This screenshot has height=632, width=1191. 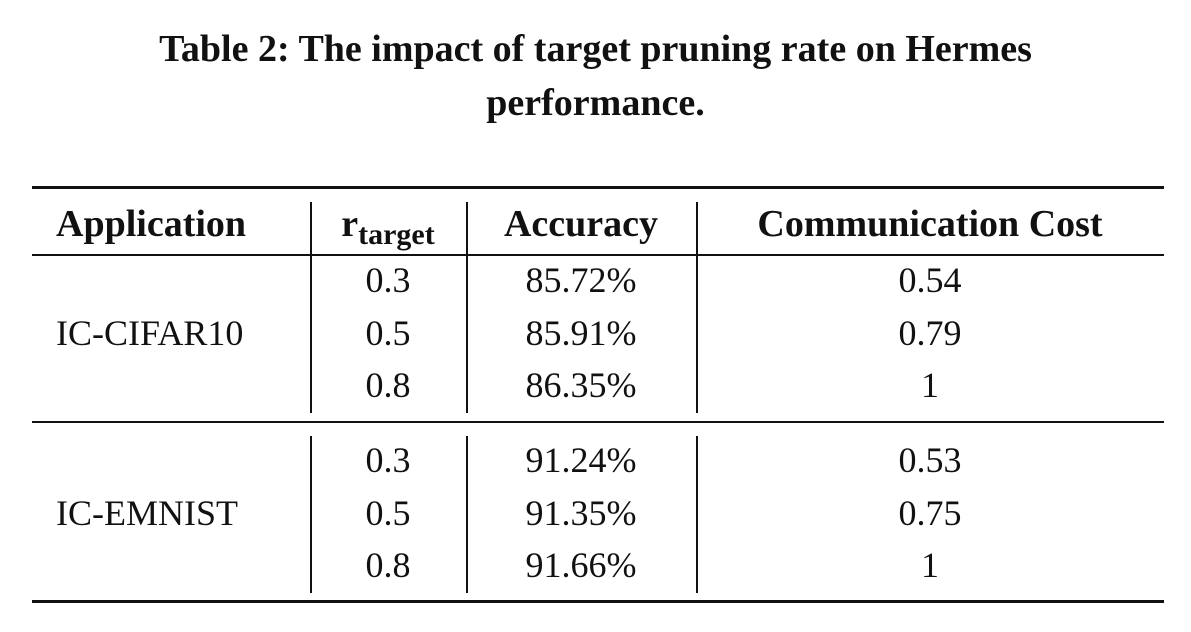 I want to click on table-cell-accuracy: 91.66%, so click(x=581, y=565).